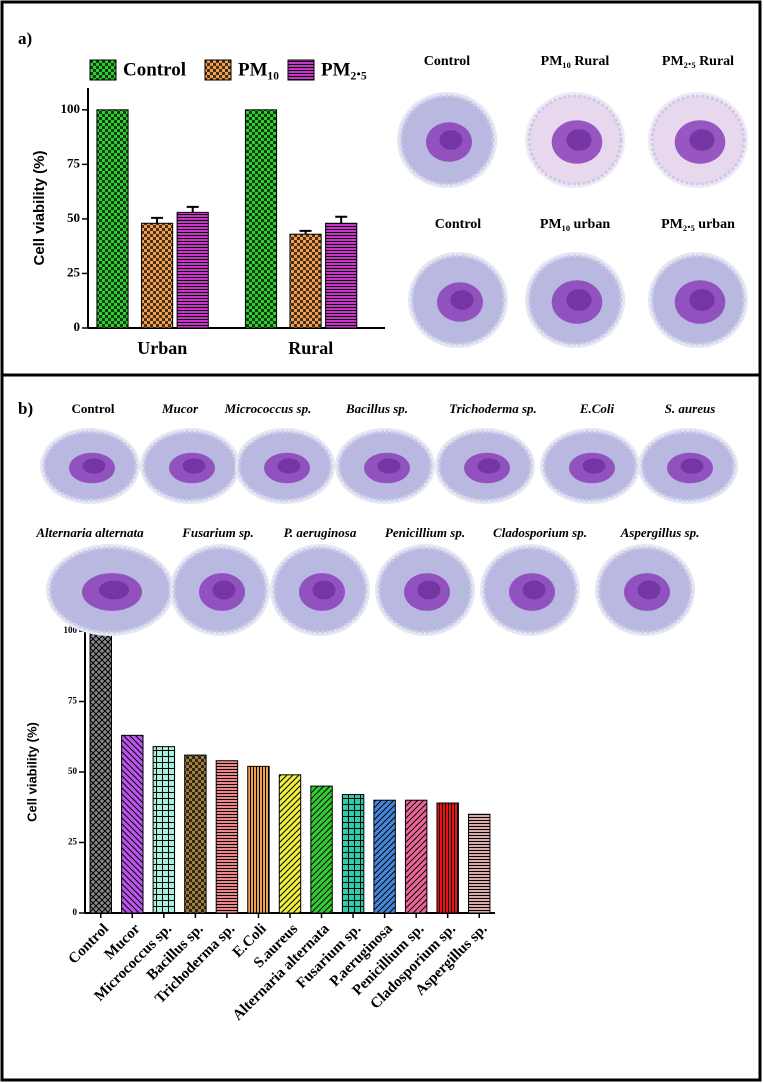 The width and height of the screenshot is (764, 1084). I want to click on micrograph-label: P. aeruginosa, so click(320, 532).